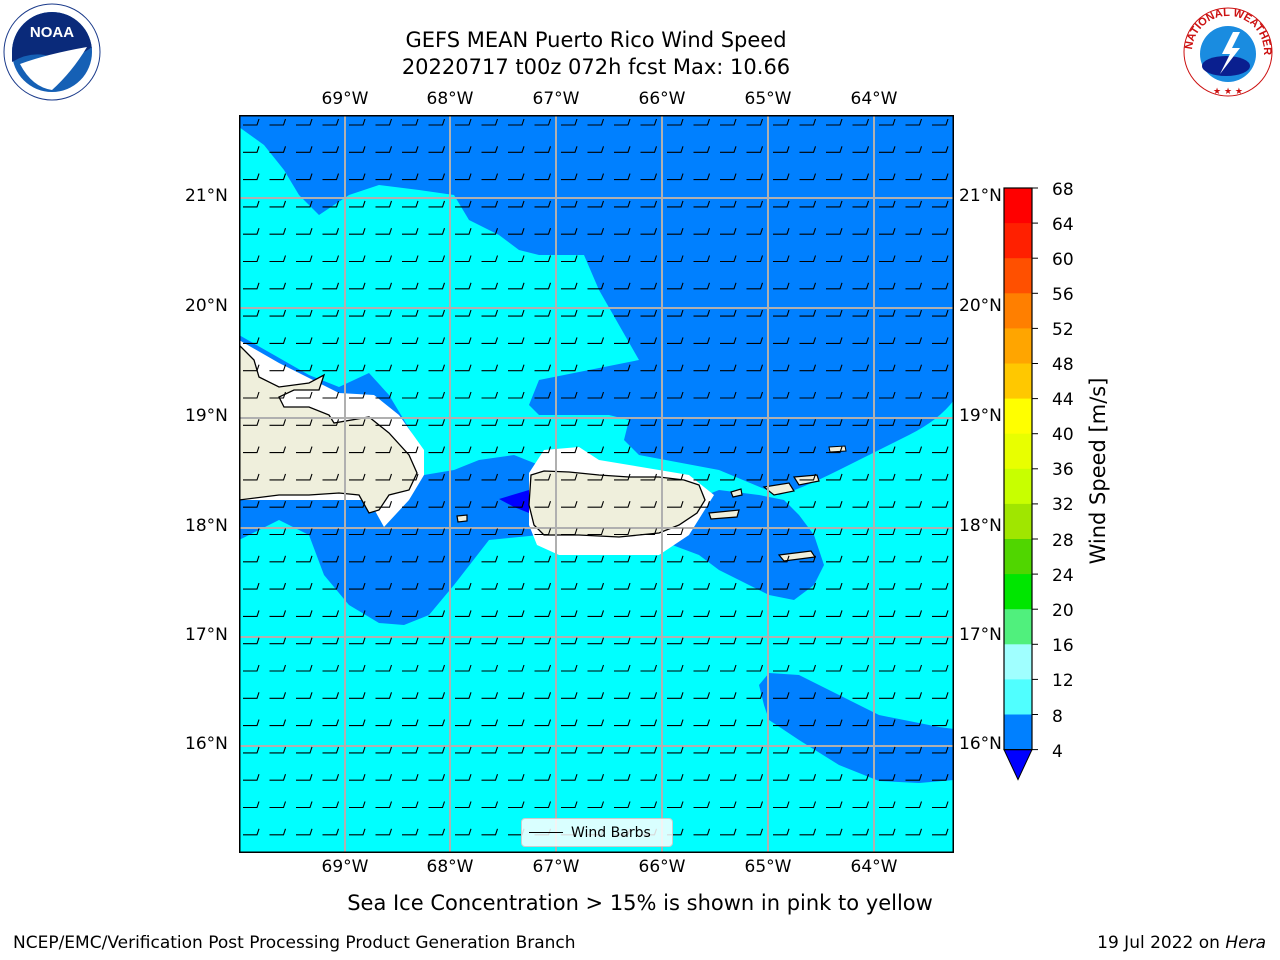 The image size is (1280, 960). What do you see at coordinates (874, 99) in the screenshot?
I see `lon-label-top: 64°W` at bounding box center [874, 99].